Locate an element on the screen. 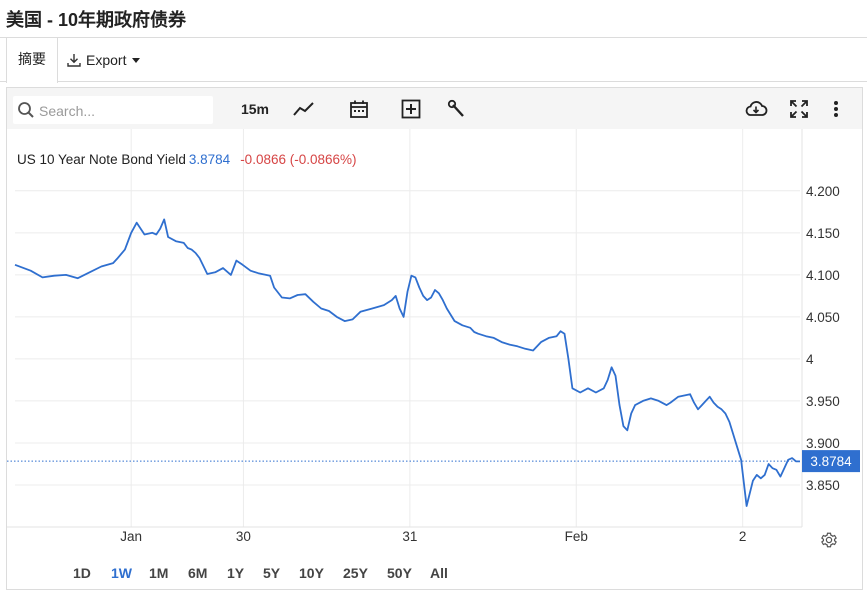  export-button: Export is located at coordinates (103, 60).